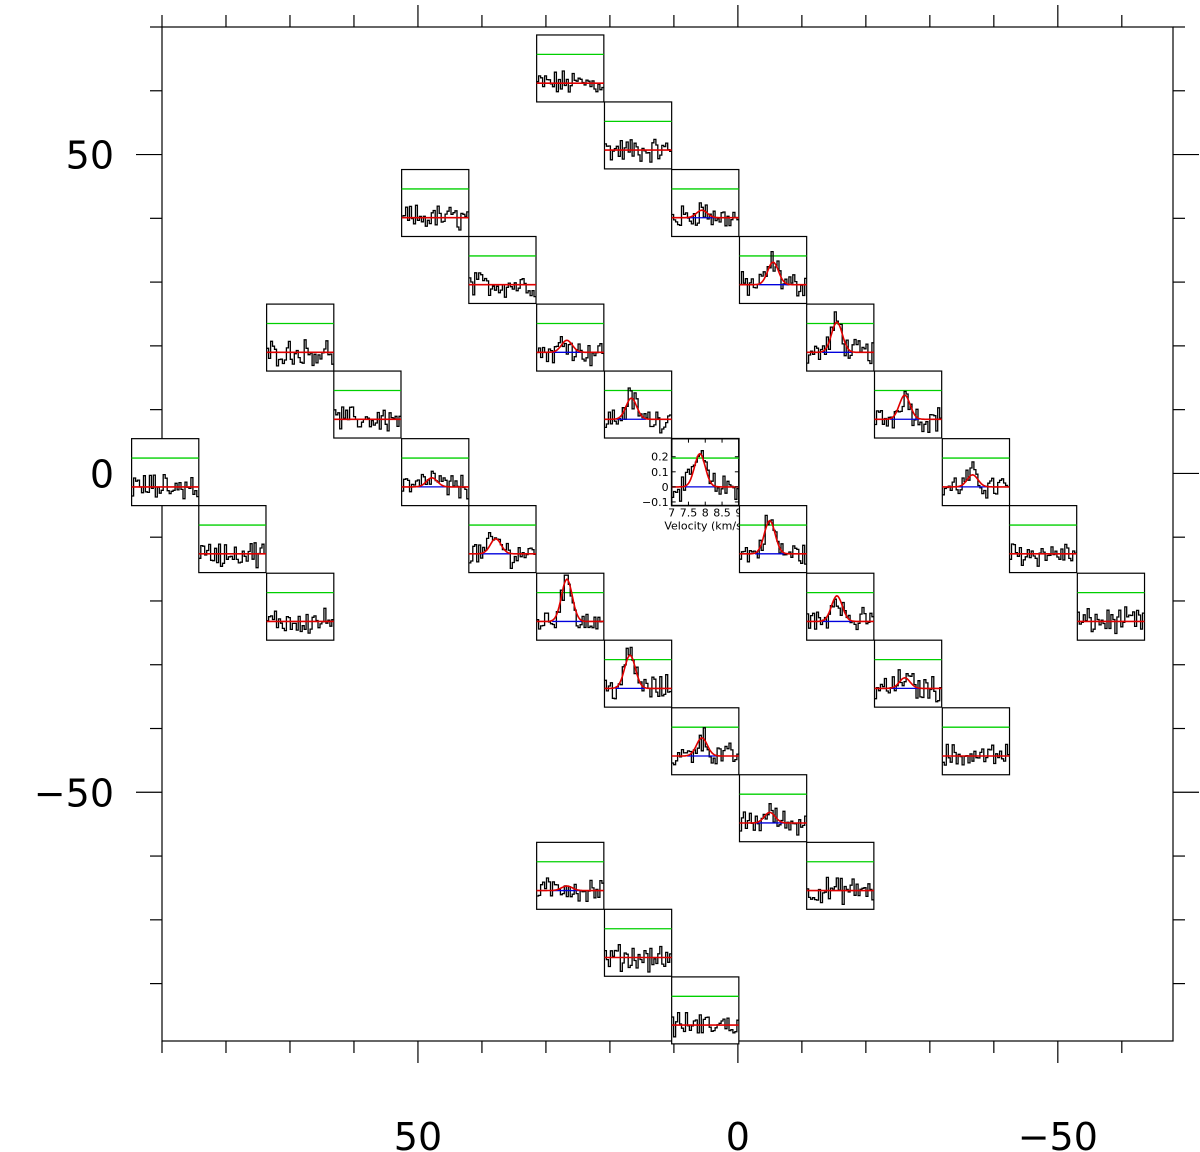  I want to click on y-tick-label: 50, so click(90, 156).